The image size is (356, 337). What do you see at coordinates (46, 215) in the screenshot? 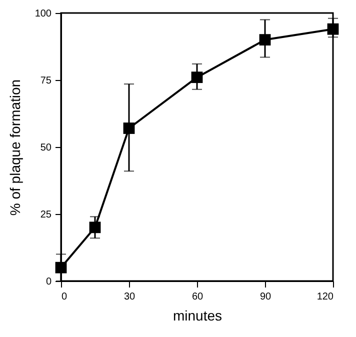
I see `y-tick-label: 25` at bounding box center [46, 215].